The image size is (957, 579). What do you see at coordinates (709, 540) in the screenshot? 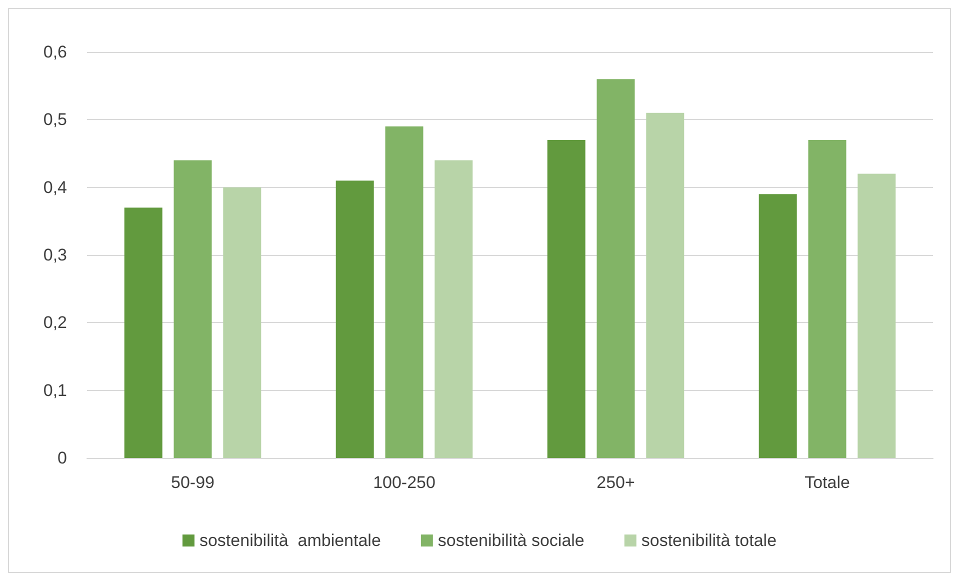
I see `legend-label: sostenibilità totale` at bounding box center [709, 540].